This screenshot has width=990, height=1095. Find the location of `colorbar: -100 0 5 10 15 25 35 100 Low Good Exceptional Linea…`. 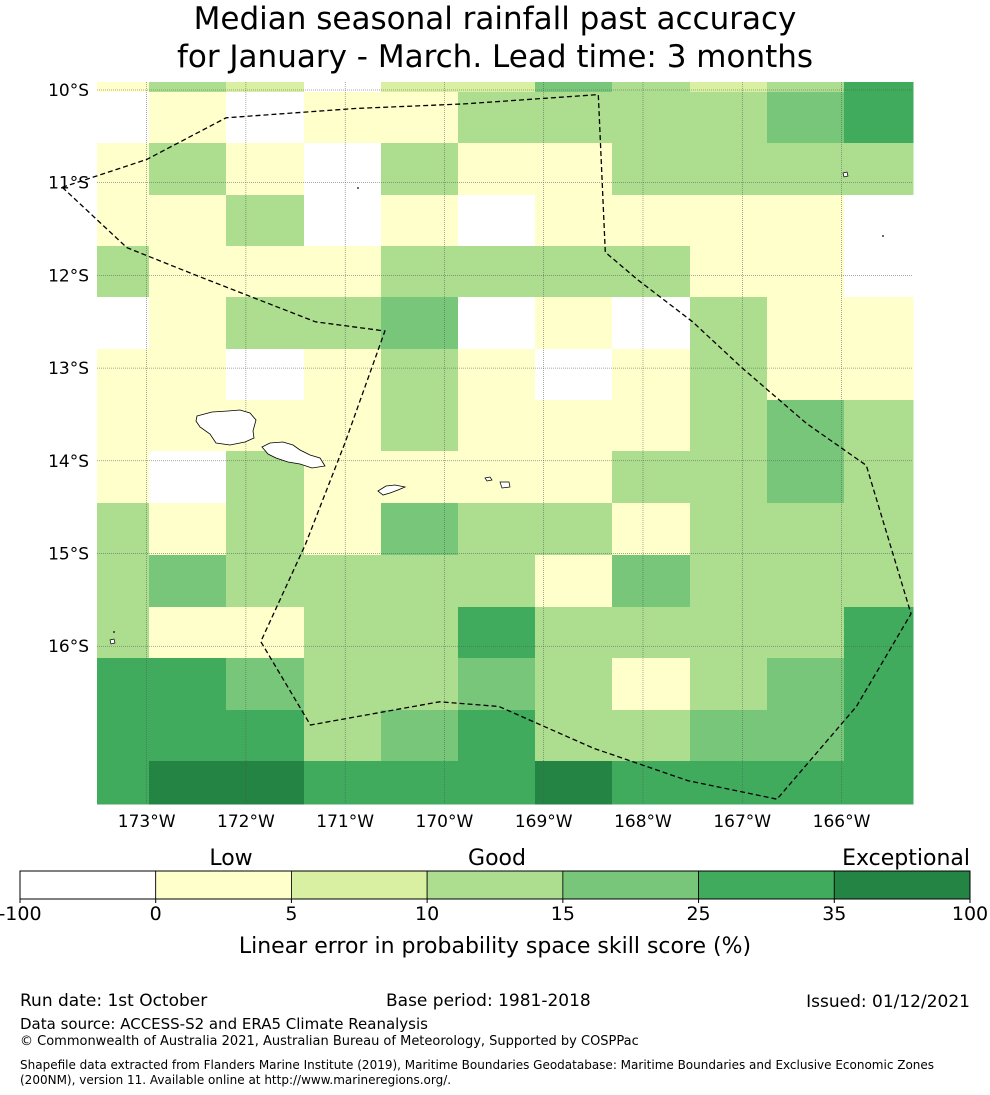

colorbar: -100 0 5 10 15 25 35 100 Low Good Exceptional Linea… is located at coordinates (494, 902).